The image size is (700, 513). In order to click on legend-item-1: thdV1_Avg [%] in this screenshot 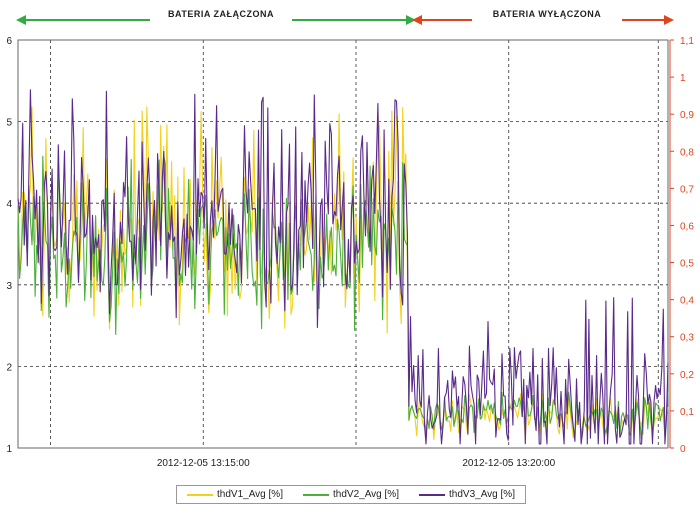, I will do `click(235, 494)`.